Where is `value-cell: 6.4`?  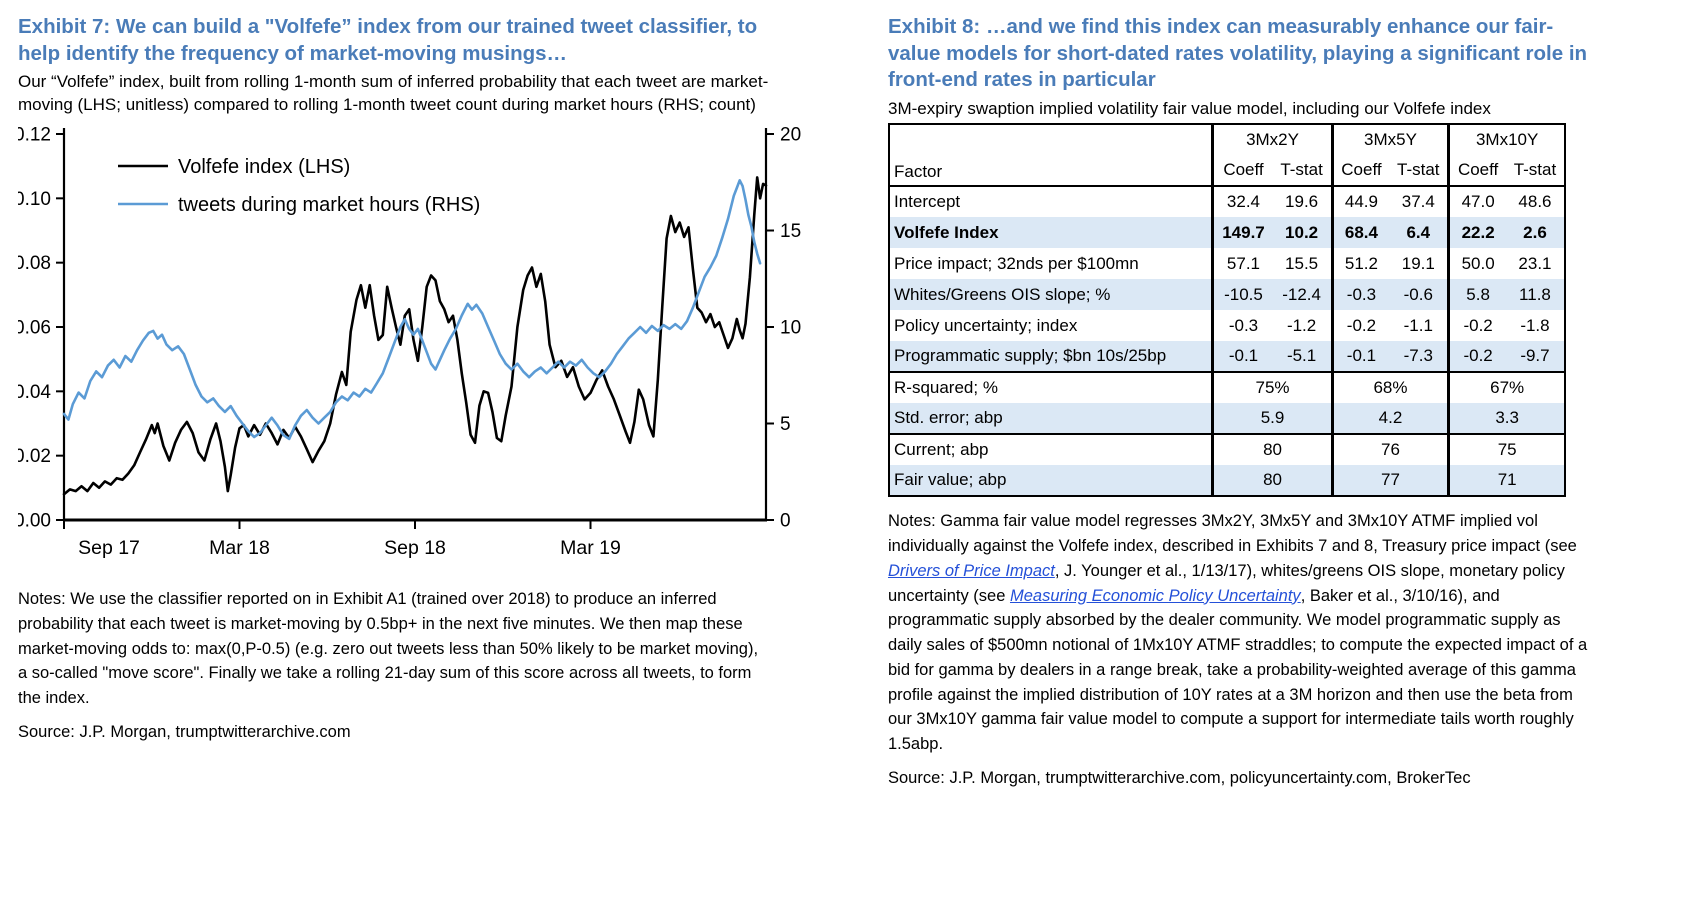
value-cell: 6.4 is located at coordinates (1419, 233).